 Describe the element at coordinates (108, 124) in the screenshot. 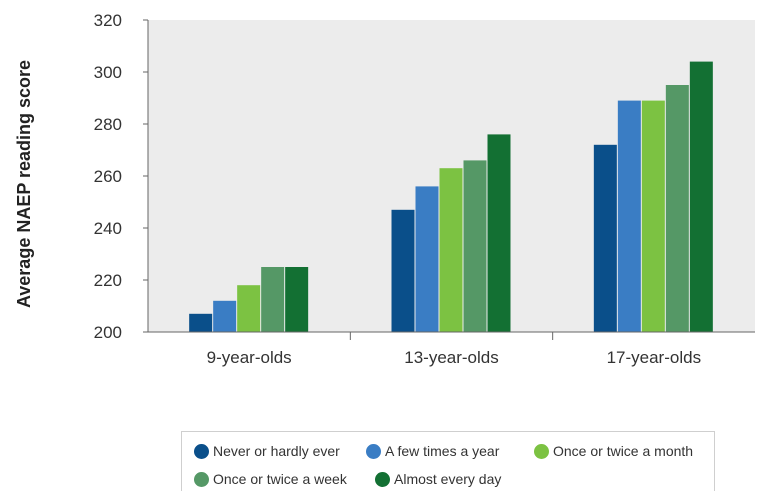

I see `y-tick-label: 280` at that location.